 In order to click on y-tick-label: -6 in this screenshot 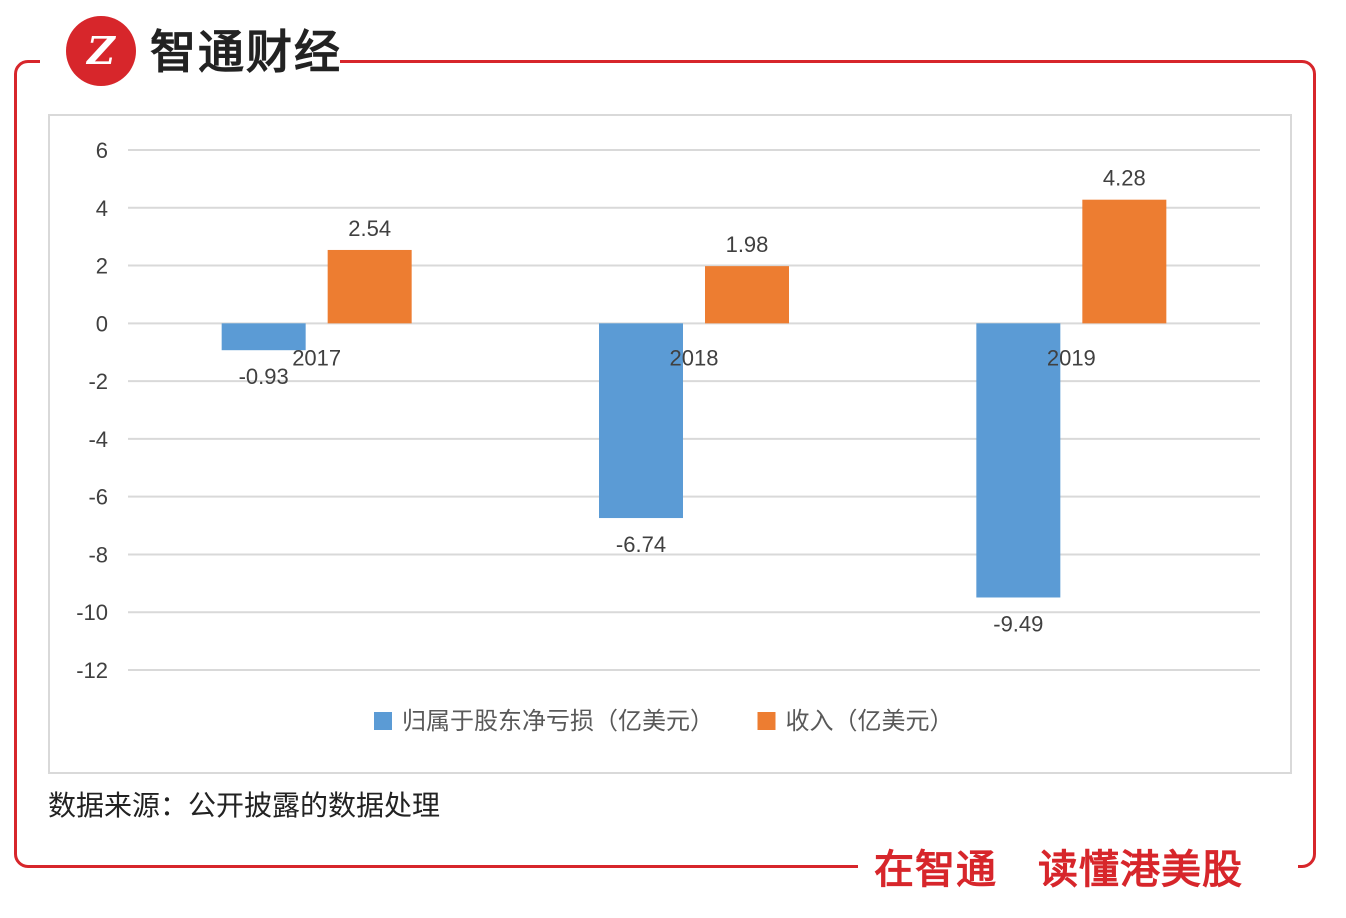, I will do `click(98, 497)`.